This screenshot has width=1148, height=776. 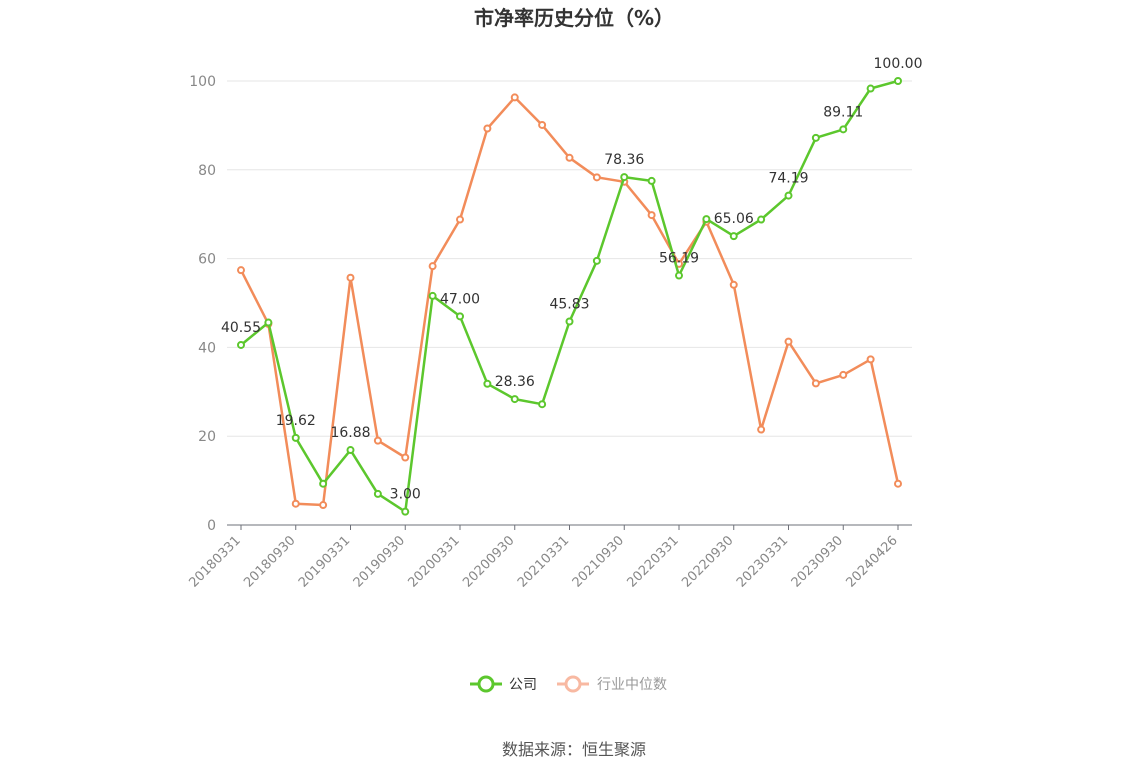 What do you see at coordinates (433, 561) in the screenshot?
I see `x-tick-label: 20200331` at bounding box center [433, 561].